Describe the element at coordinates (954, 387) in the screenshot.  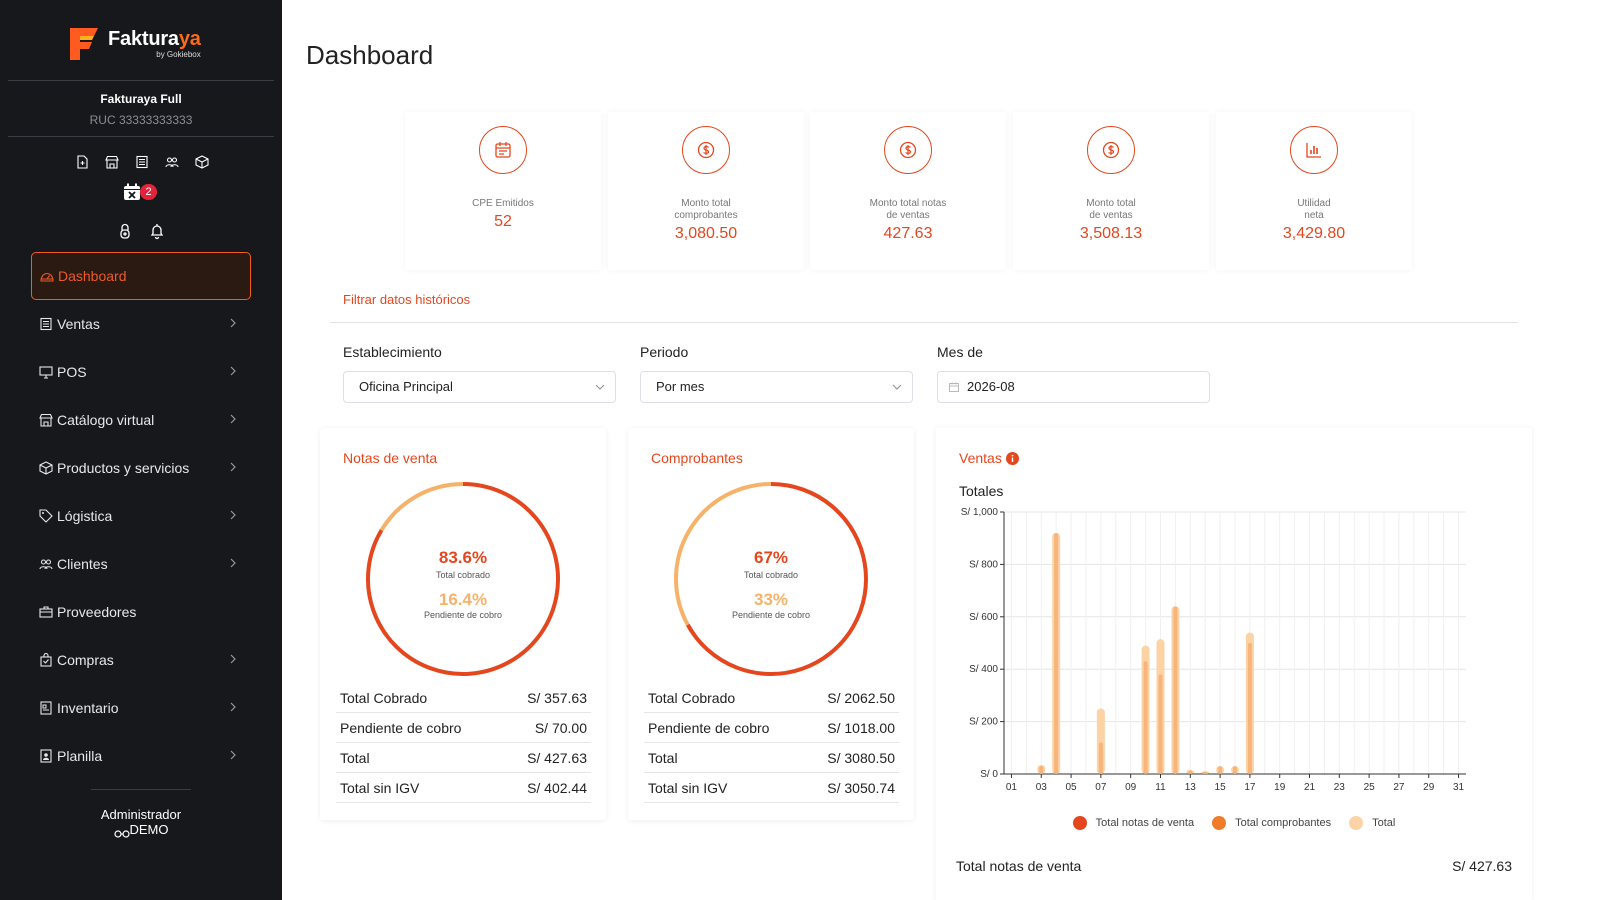
I see `calendar-icon` at that location.